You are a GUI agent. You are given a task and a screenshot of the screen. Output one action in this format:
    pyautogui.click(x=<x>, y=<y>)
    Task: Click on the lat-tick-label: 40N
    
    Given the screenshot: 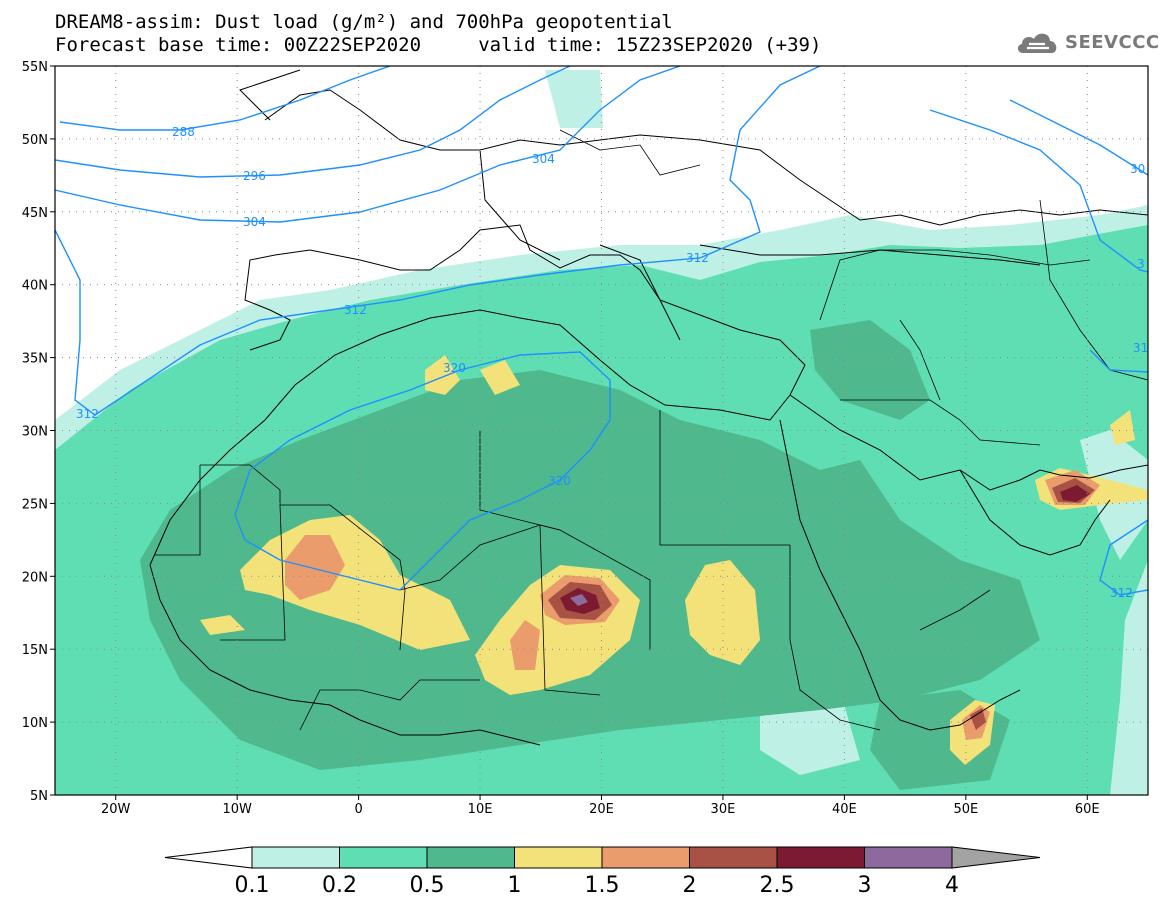 What is the action you would take?
    pyautogui.click(x=35, y=286)
    